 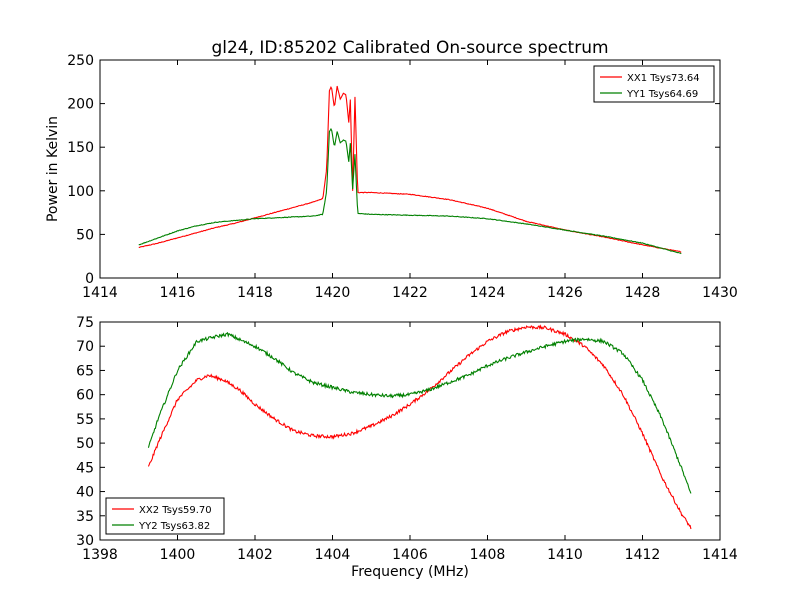 I want to click on y-tick-label: 40, so click(x=85, y=493).